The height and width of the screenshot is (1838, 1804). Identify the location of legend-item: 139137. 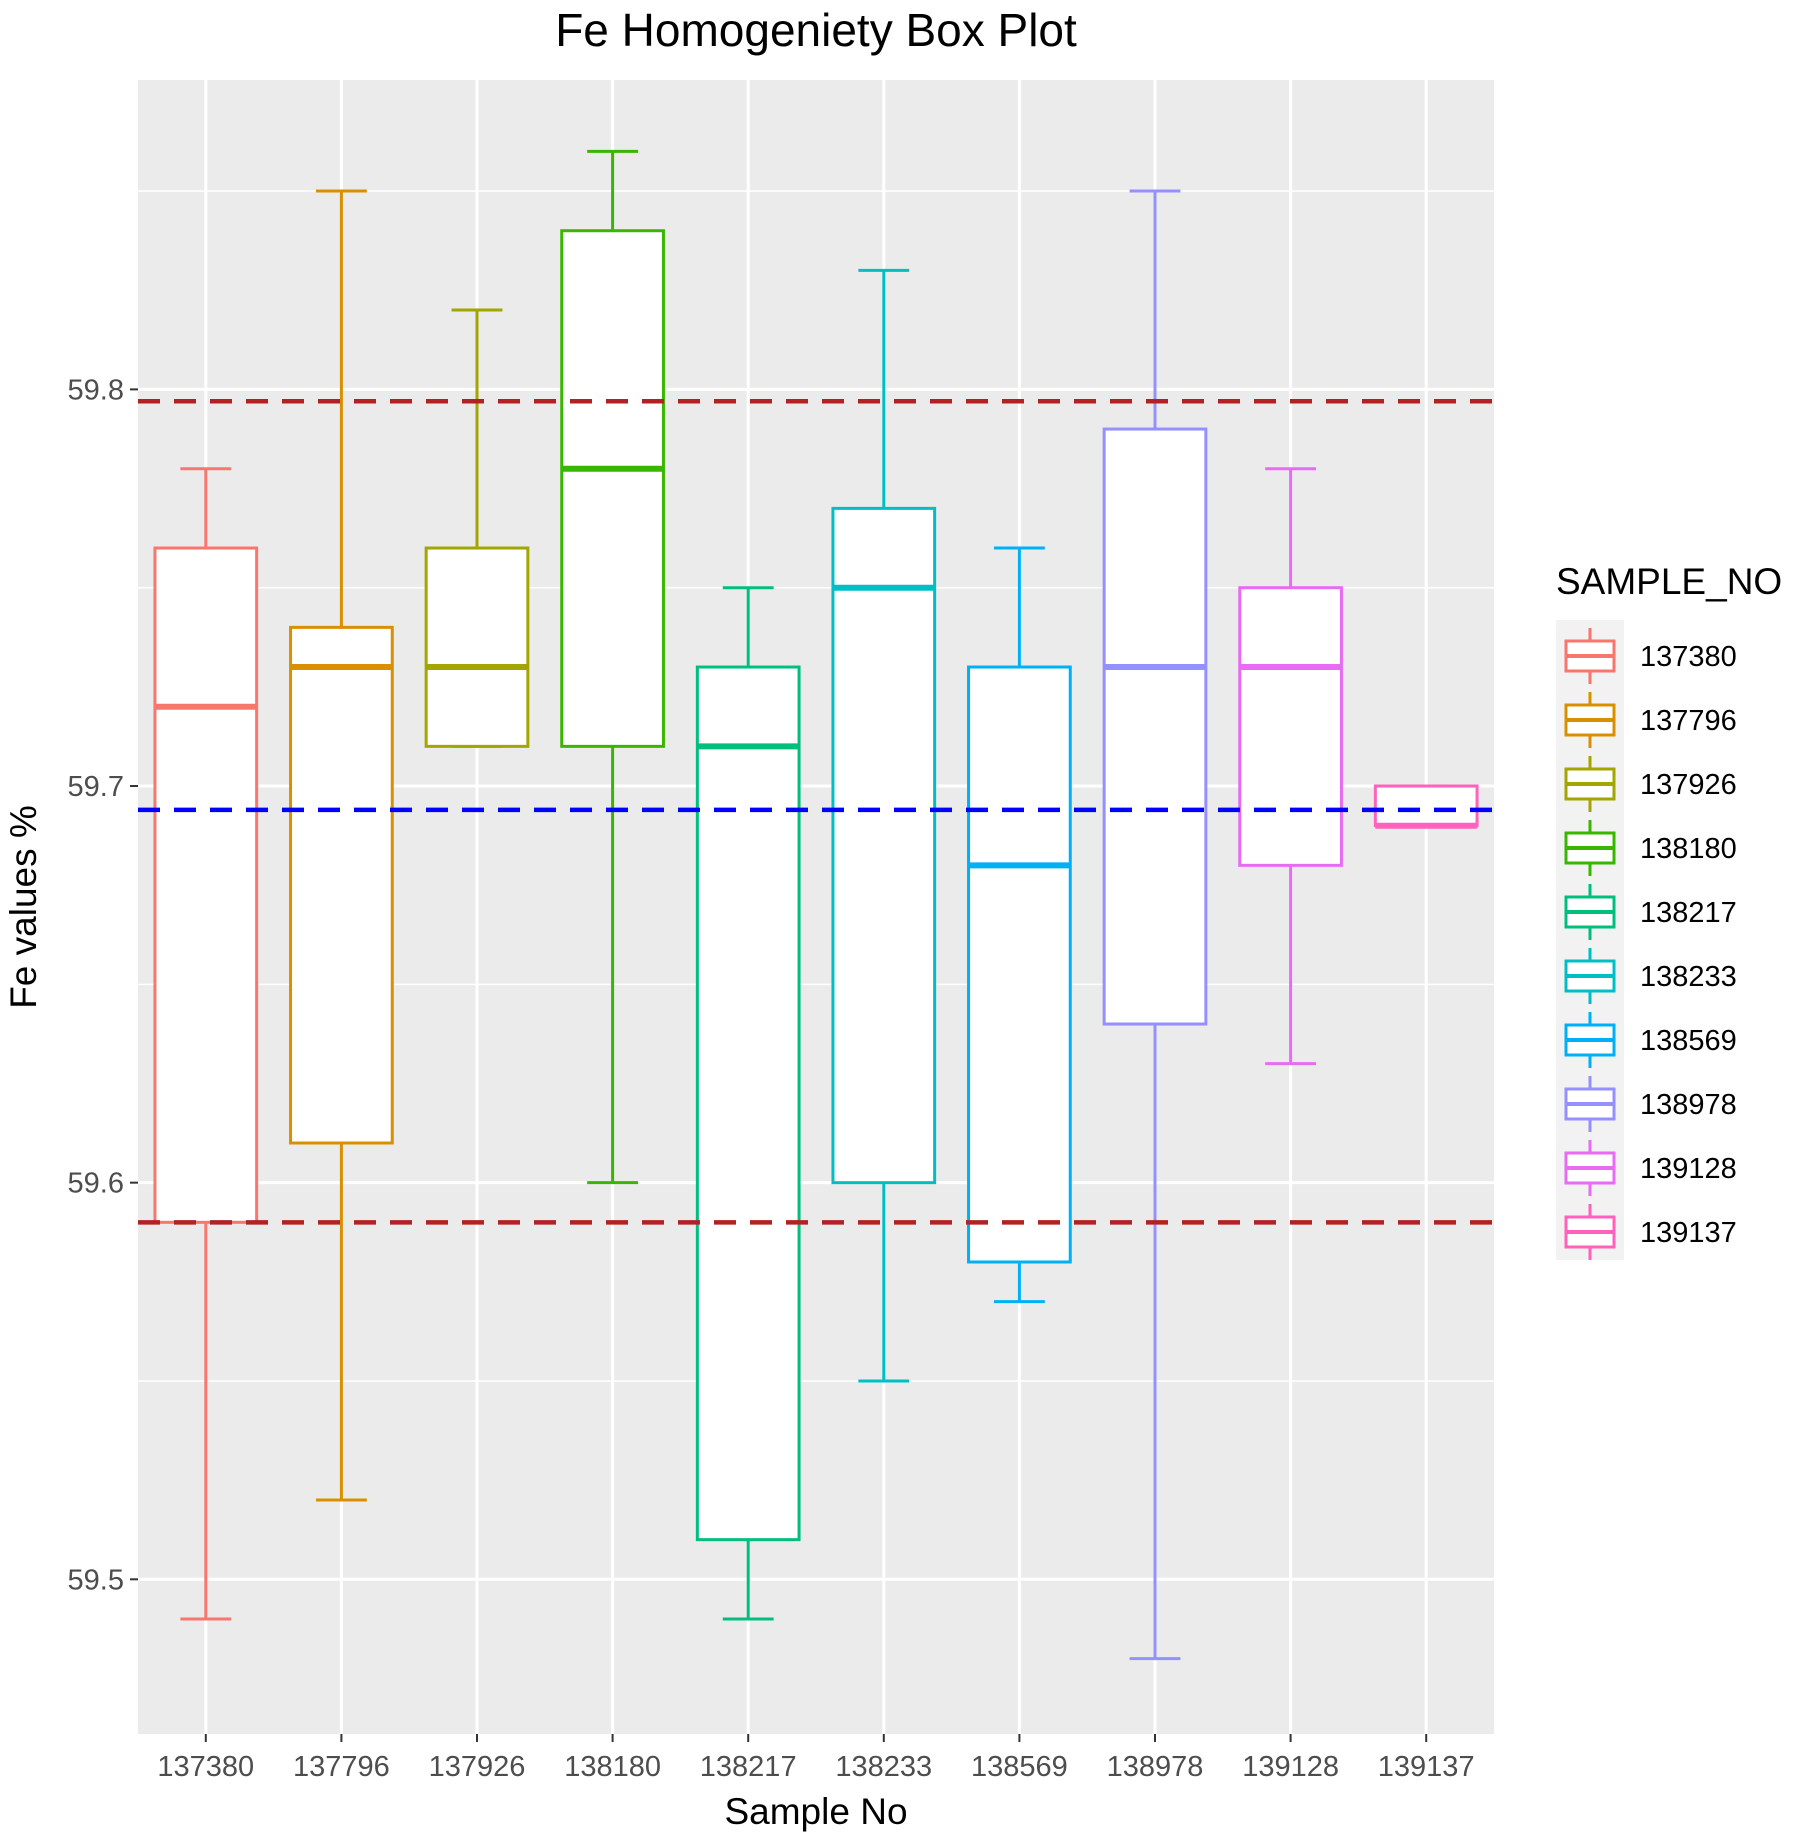
(1650, 1232).